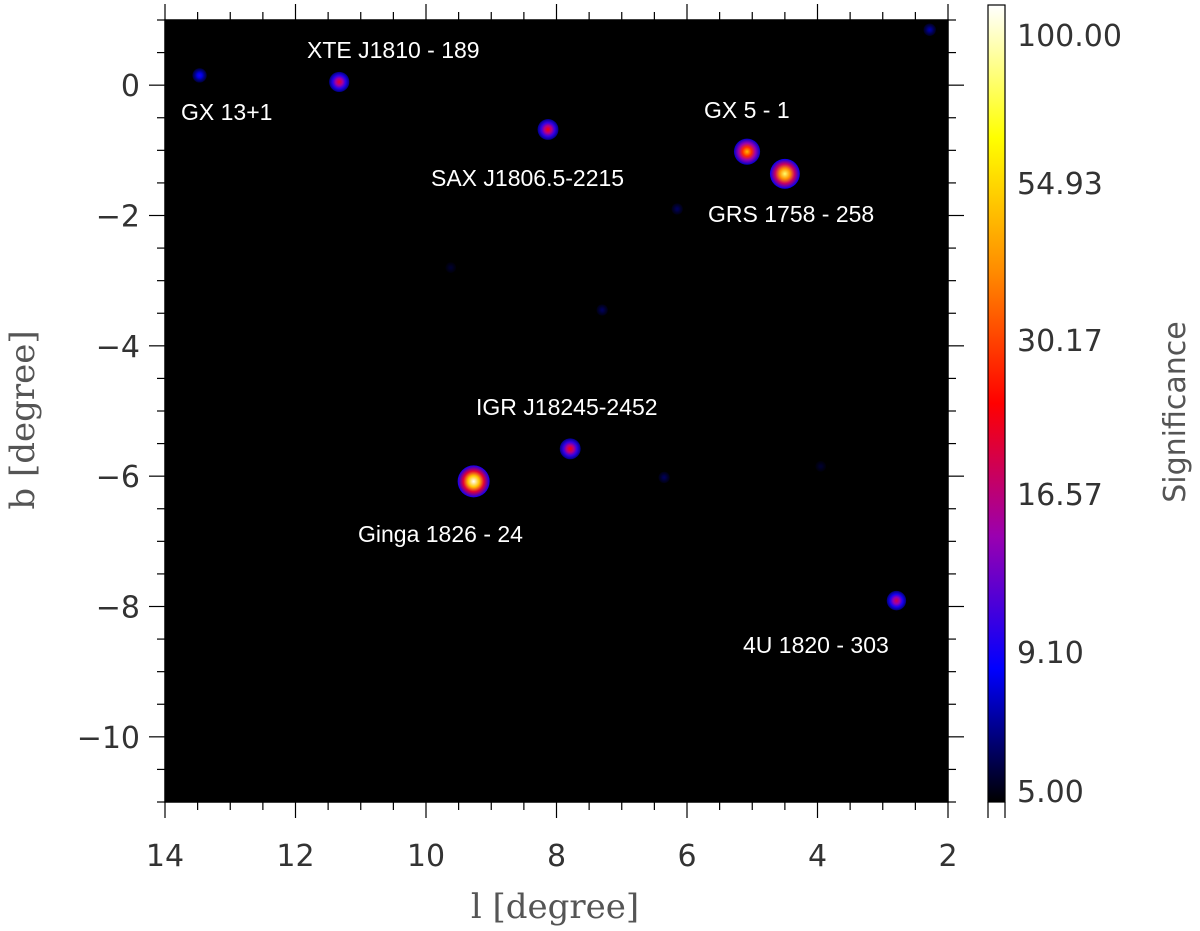 The image size is (1200, 931). Describe the element at coordinates (555, 907) in the screenshot. I see `x-axis-title: l [degree]` at that location.